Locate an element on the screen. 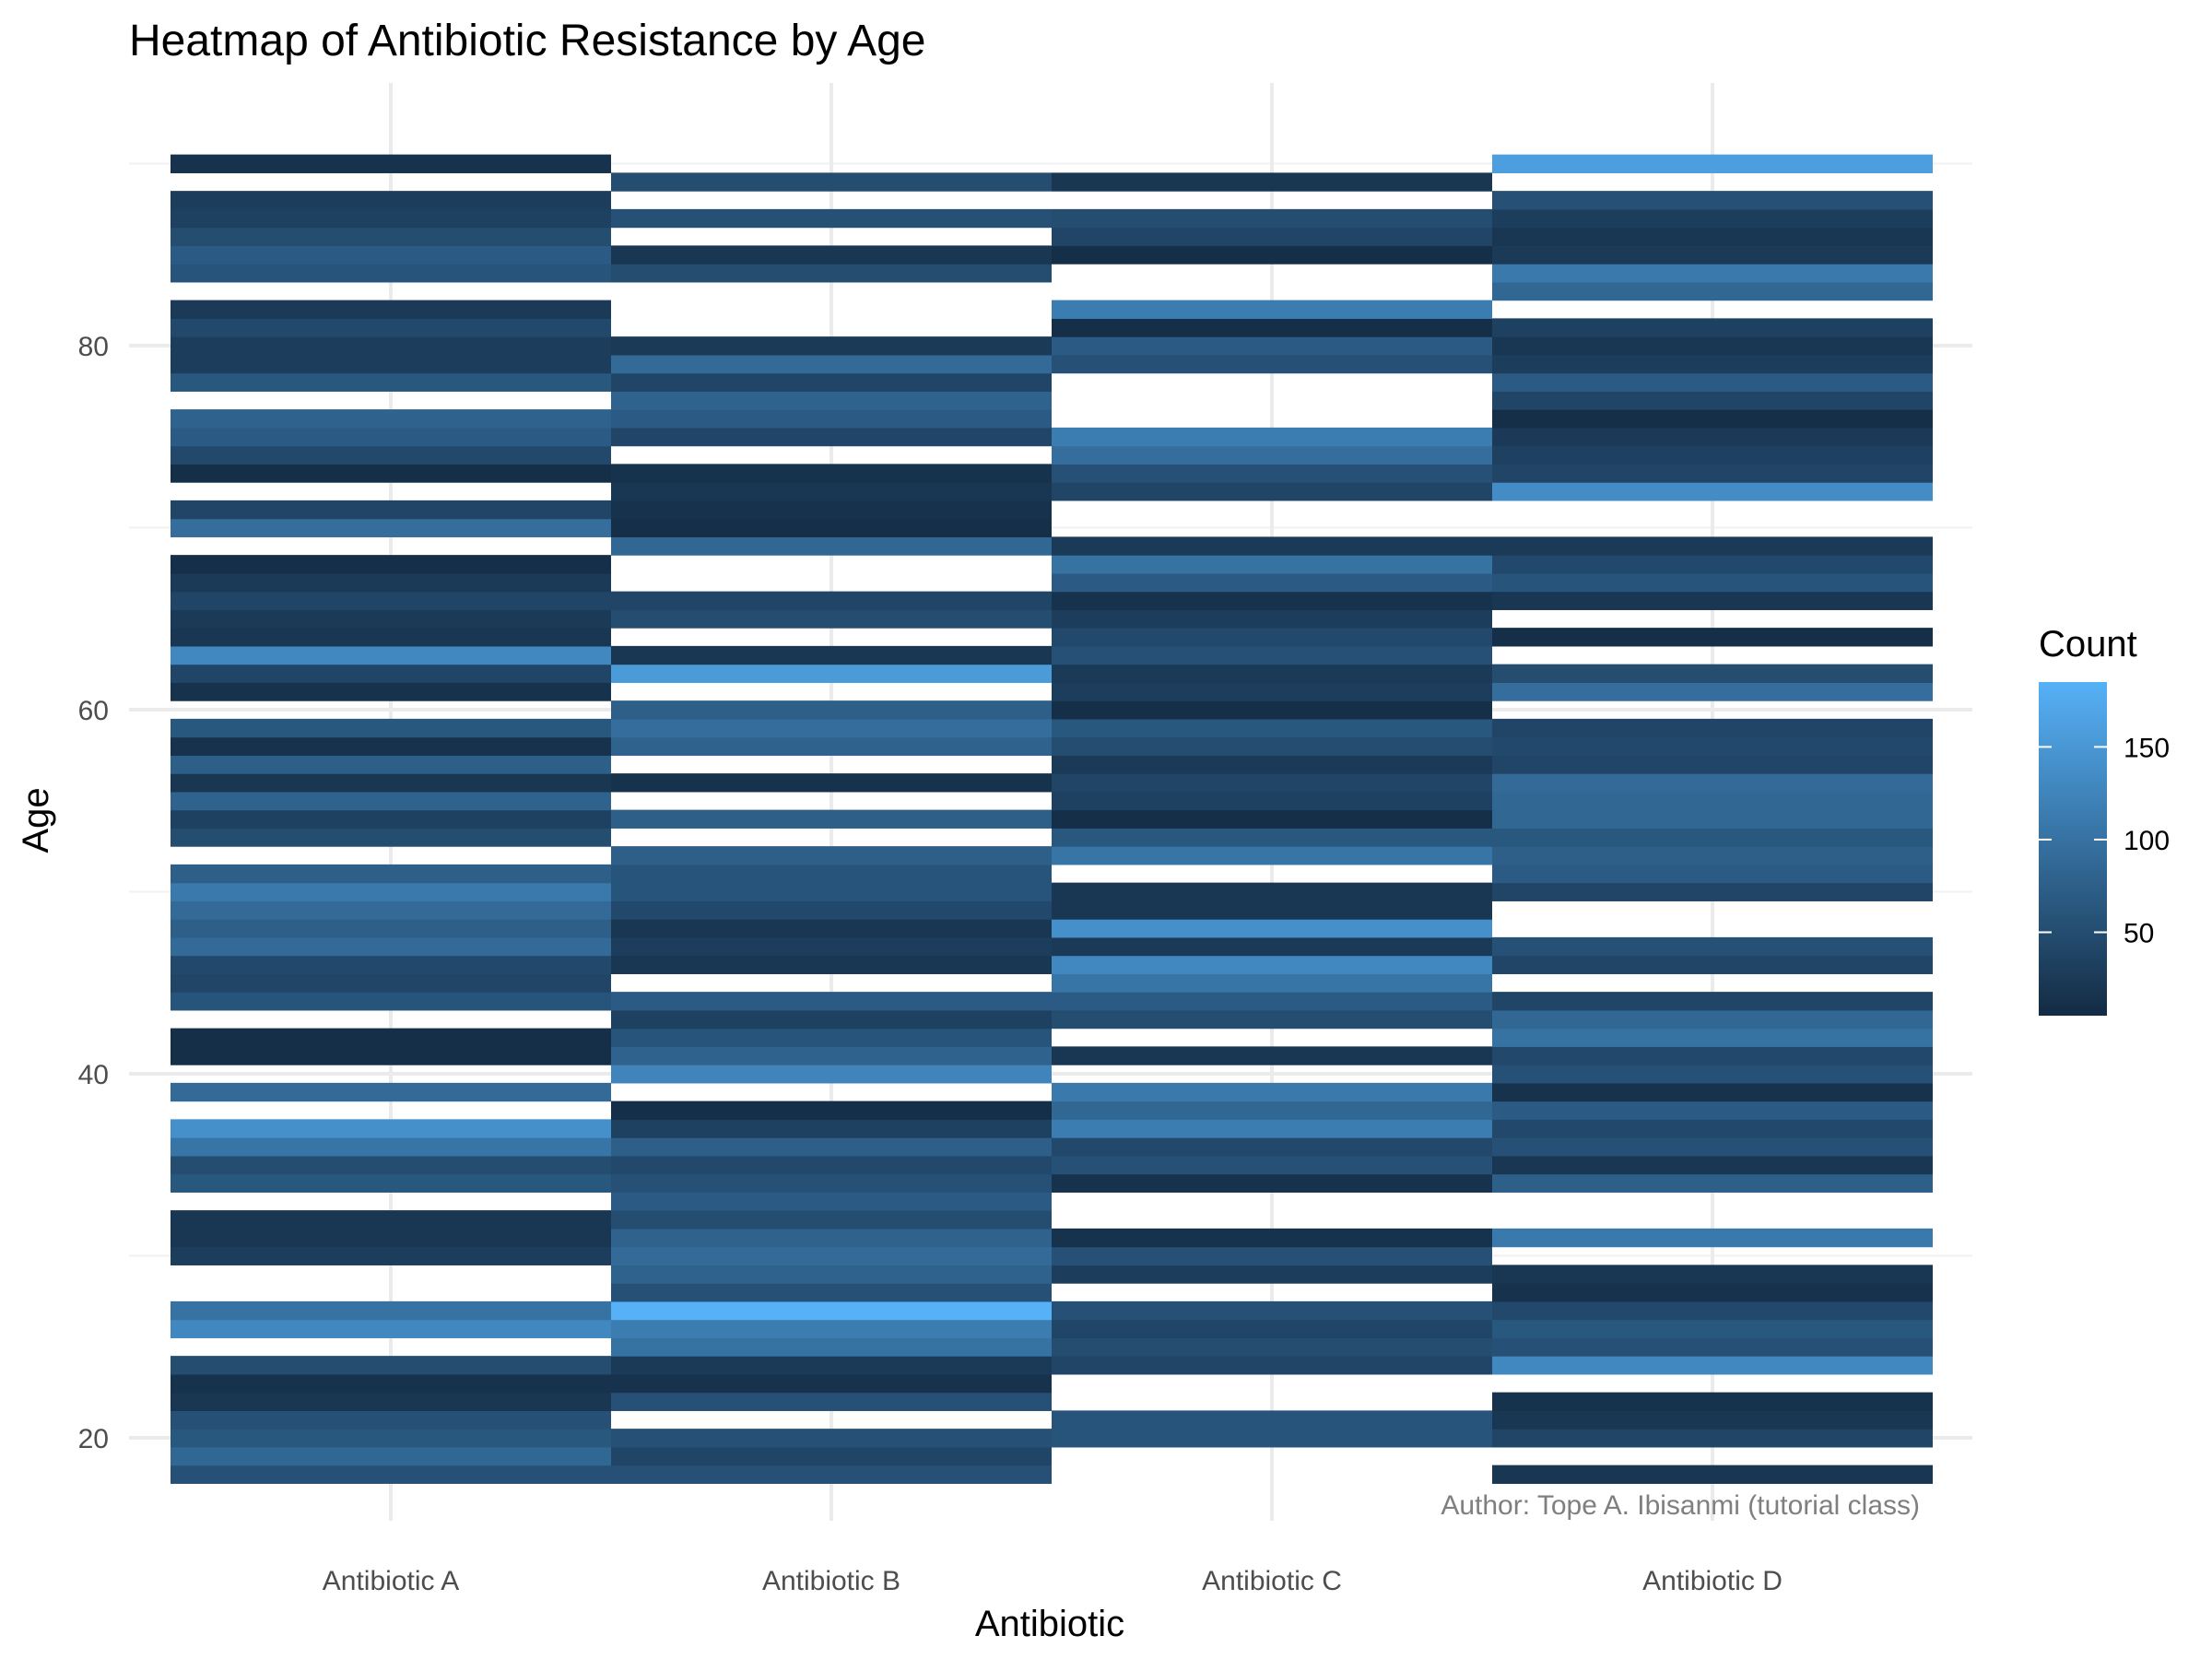 The image size is (2212, 1659). y-tick-label: 20 is located at coordinates (93, 1439).